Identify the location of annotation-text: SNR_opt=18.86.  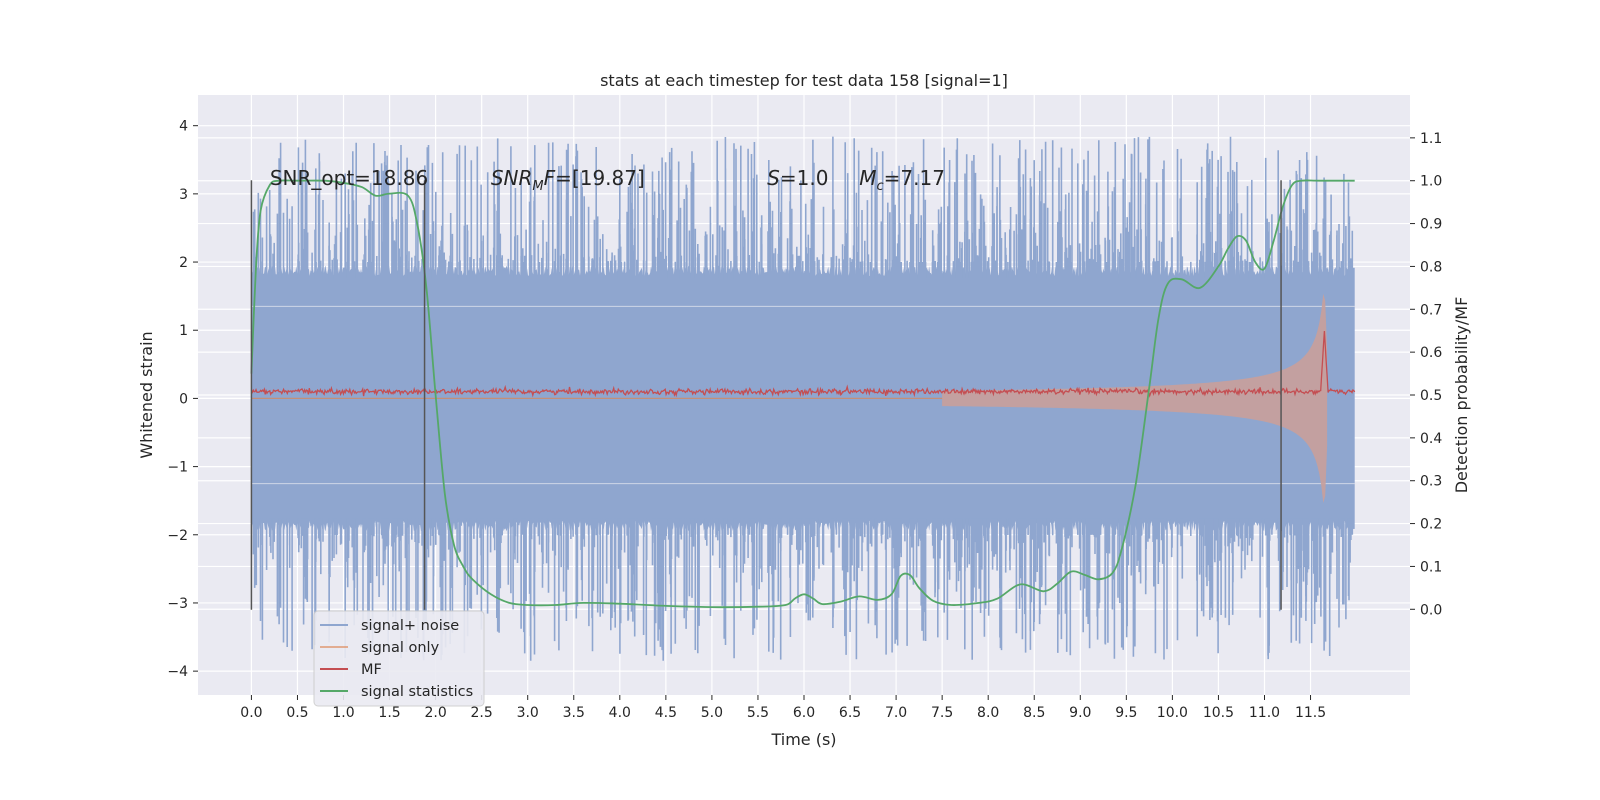
(349, 178).